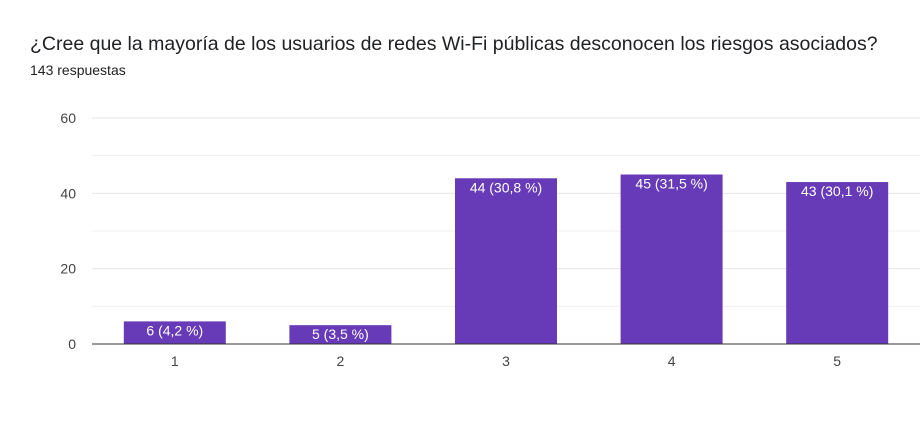  Describe the element at coordinates (78, 70) in the screenshot. I see `response-count: 143 respuestas` at that location.